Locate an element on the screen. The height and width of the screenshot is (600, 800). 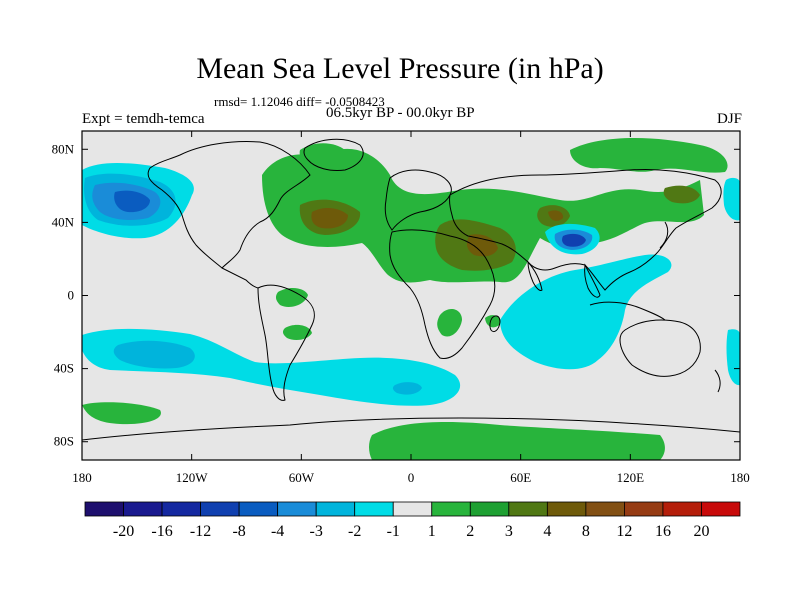
colorbar-label: 20 is located at coordinates (701, 531).